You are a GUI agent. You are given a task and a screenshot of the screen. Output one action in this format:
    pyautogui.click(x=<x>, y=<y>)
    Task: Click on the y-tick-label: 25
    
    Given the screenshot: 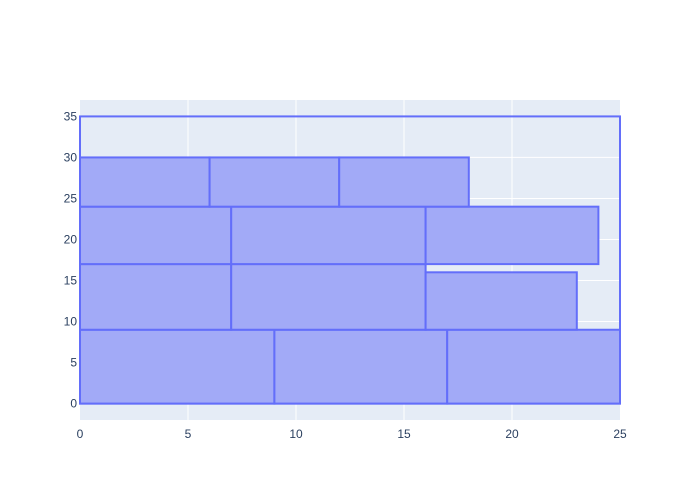 What is the action you would take?
    pyautogui.click(x=71, y=198)
    